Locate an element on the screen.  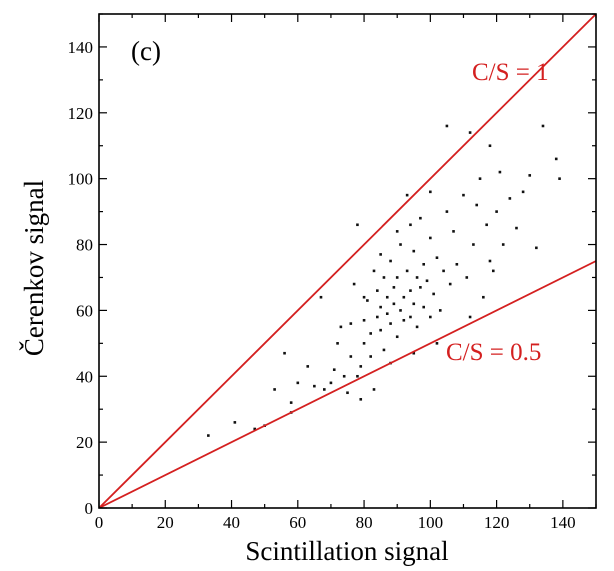
x-tick-label: 0 is located at coordinates (99, 522).